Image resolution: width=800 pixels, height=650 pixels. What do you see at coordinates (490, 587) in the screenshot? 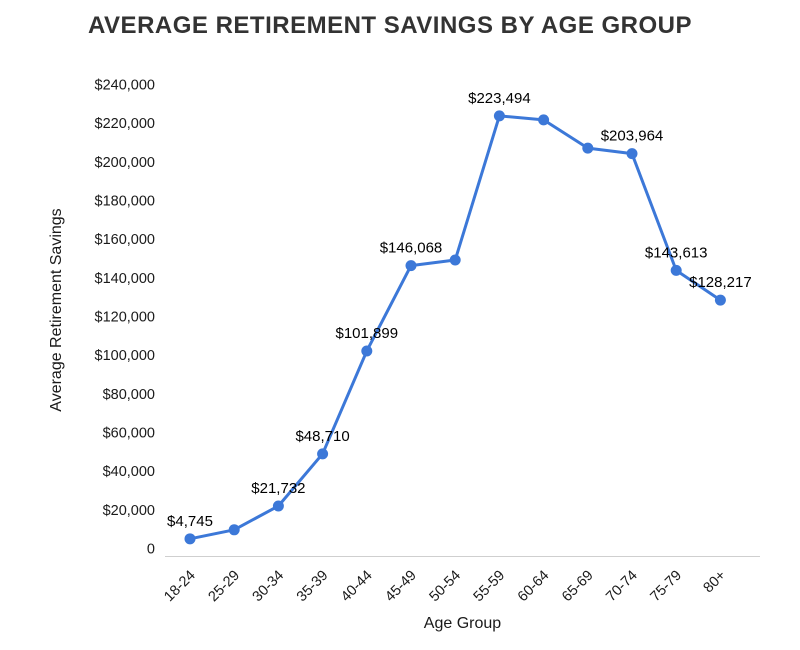
I see `x-tick-label: 55-59` at bounding box center [490, 587].